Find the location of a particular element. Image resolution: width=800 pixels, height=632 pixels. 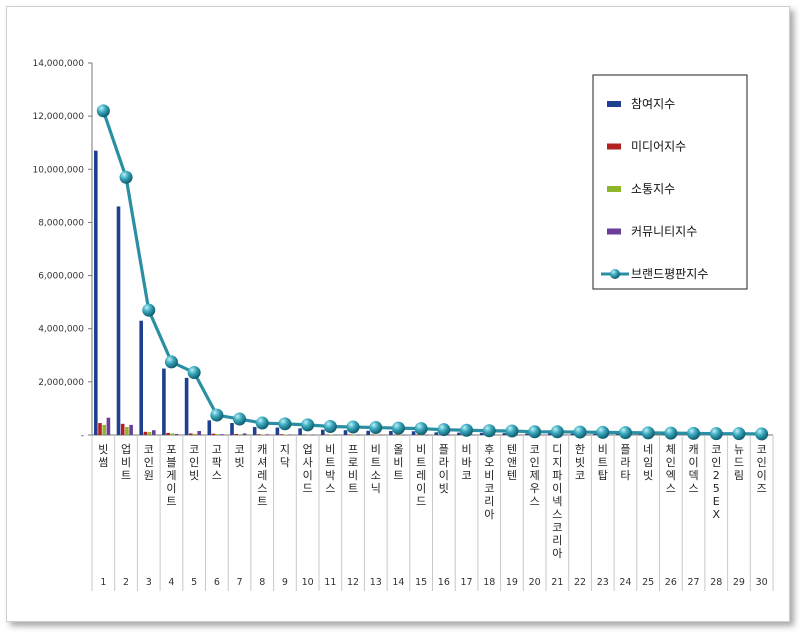

category-number: 5 is located at coordinates (194, 582).